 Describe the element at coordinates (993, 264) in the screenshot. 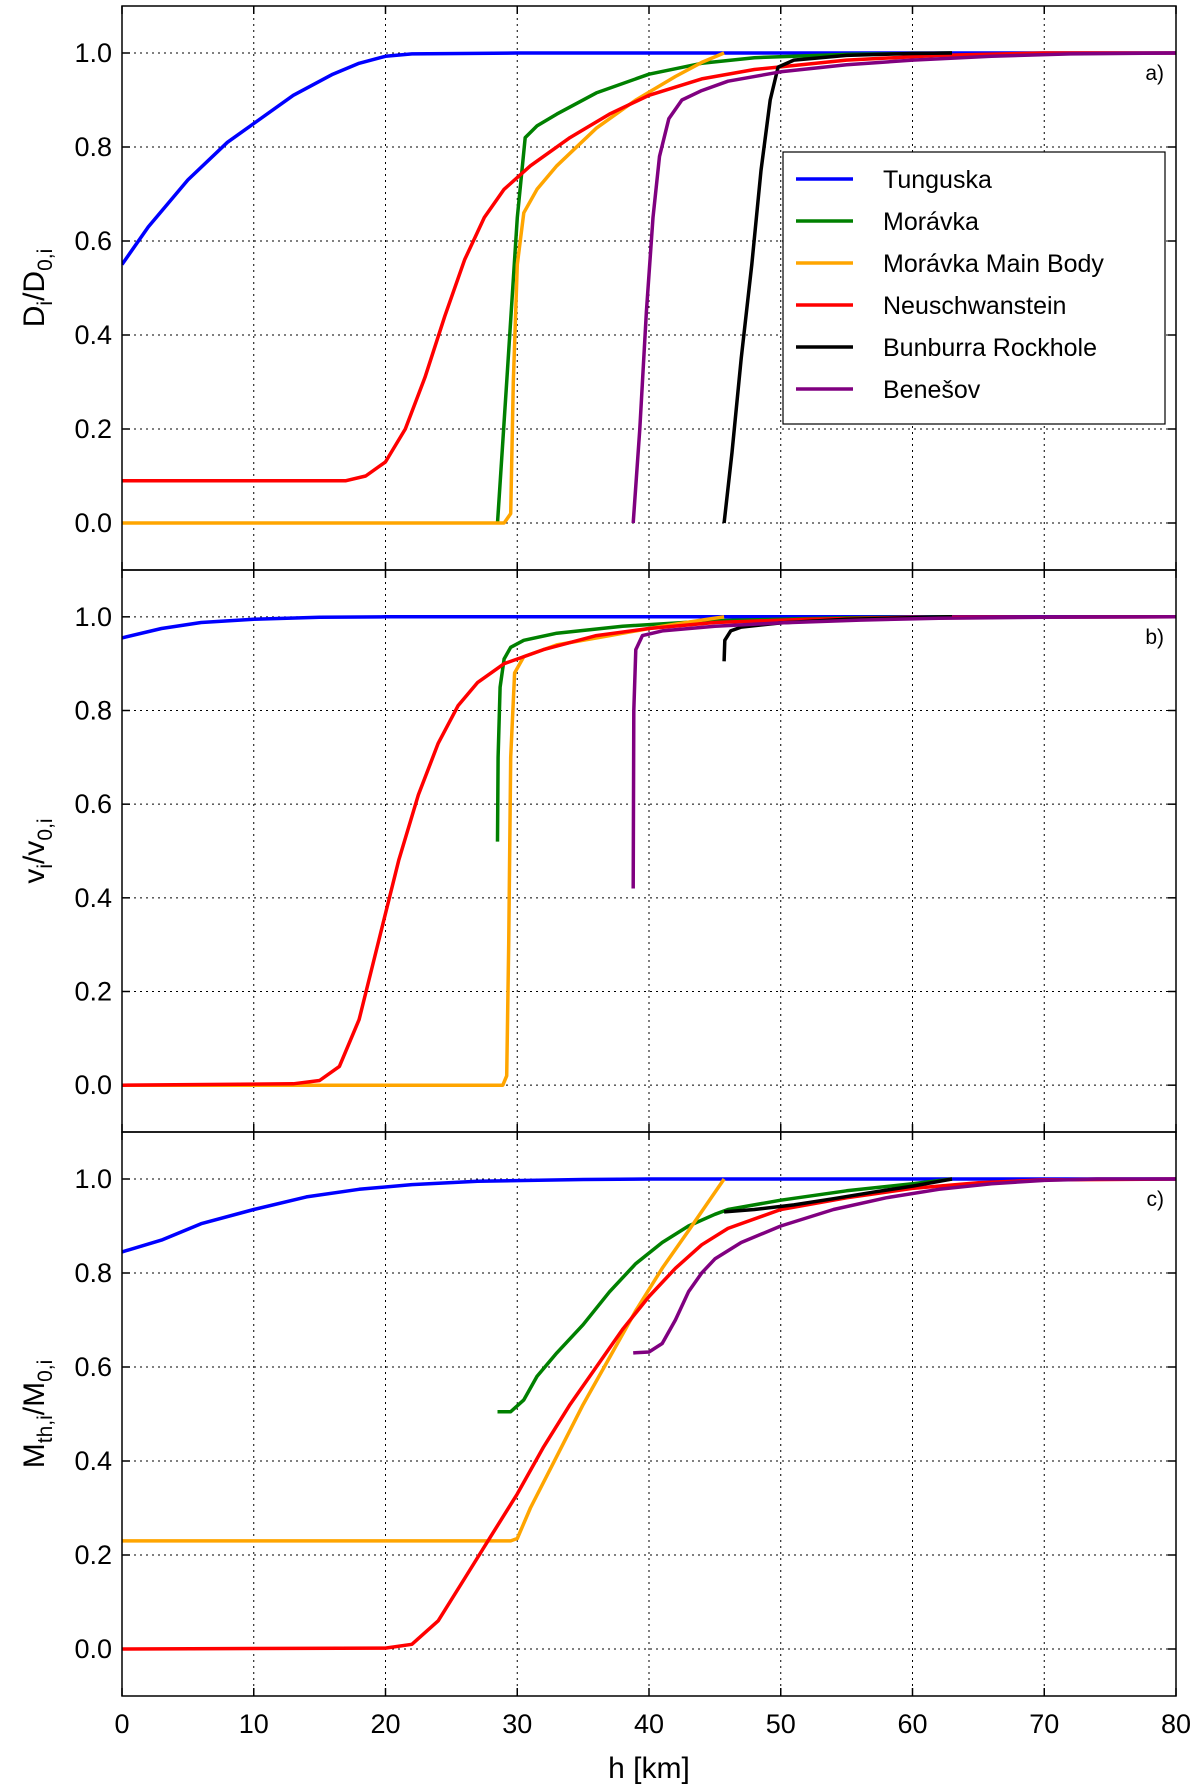

I see `legend-label-moravka-main-body: Morávka Main Body` at that location.